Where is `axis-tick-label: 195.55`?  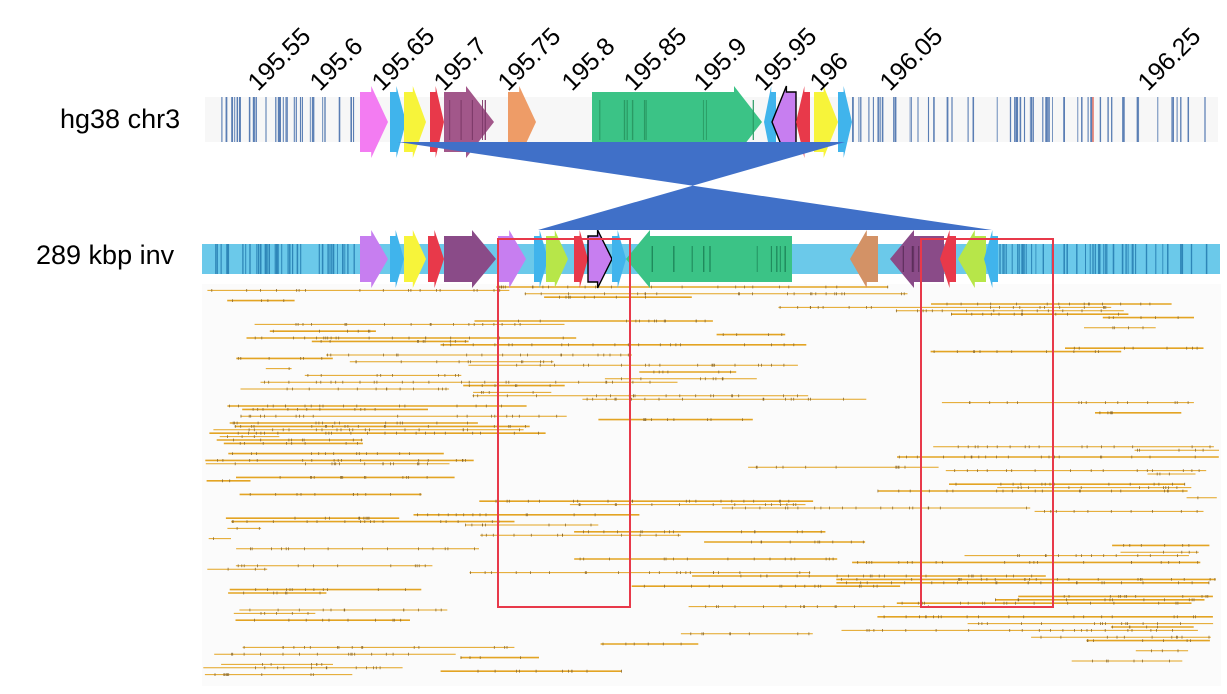 axis-tick-label: 195.55 is located at coordinates (279, 59).